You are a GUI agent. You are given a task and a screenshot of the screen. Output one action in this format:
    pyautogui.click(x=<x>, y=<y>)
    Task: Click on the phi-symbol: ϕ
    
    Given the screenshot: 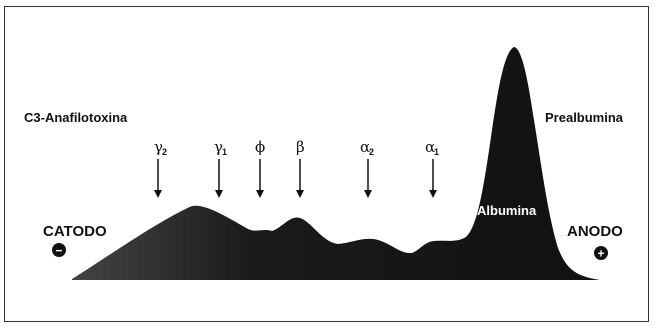 What is the action you would take?
    pyautogui.click(x=260, y=147)
    